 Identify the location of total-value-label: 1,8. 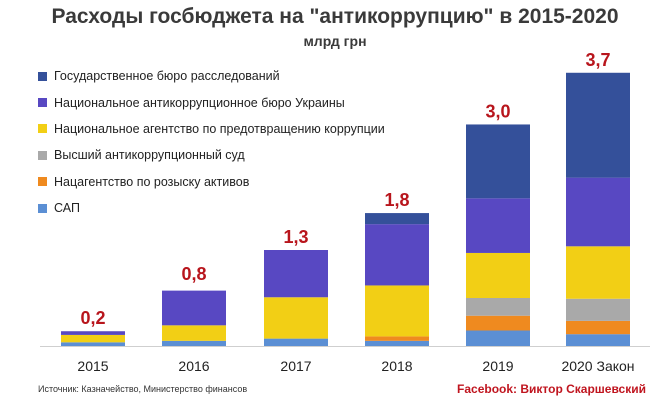
(396, 200).